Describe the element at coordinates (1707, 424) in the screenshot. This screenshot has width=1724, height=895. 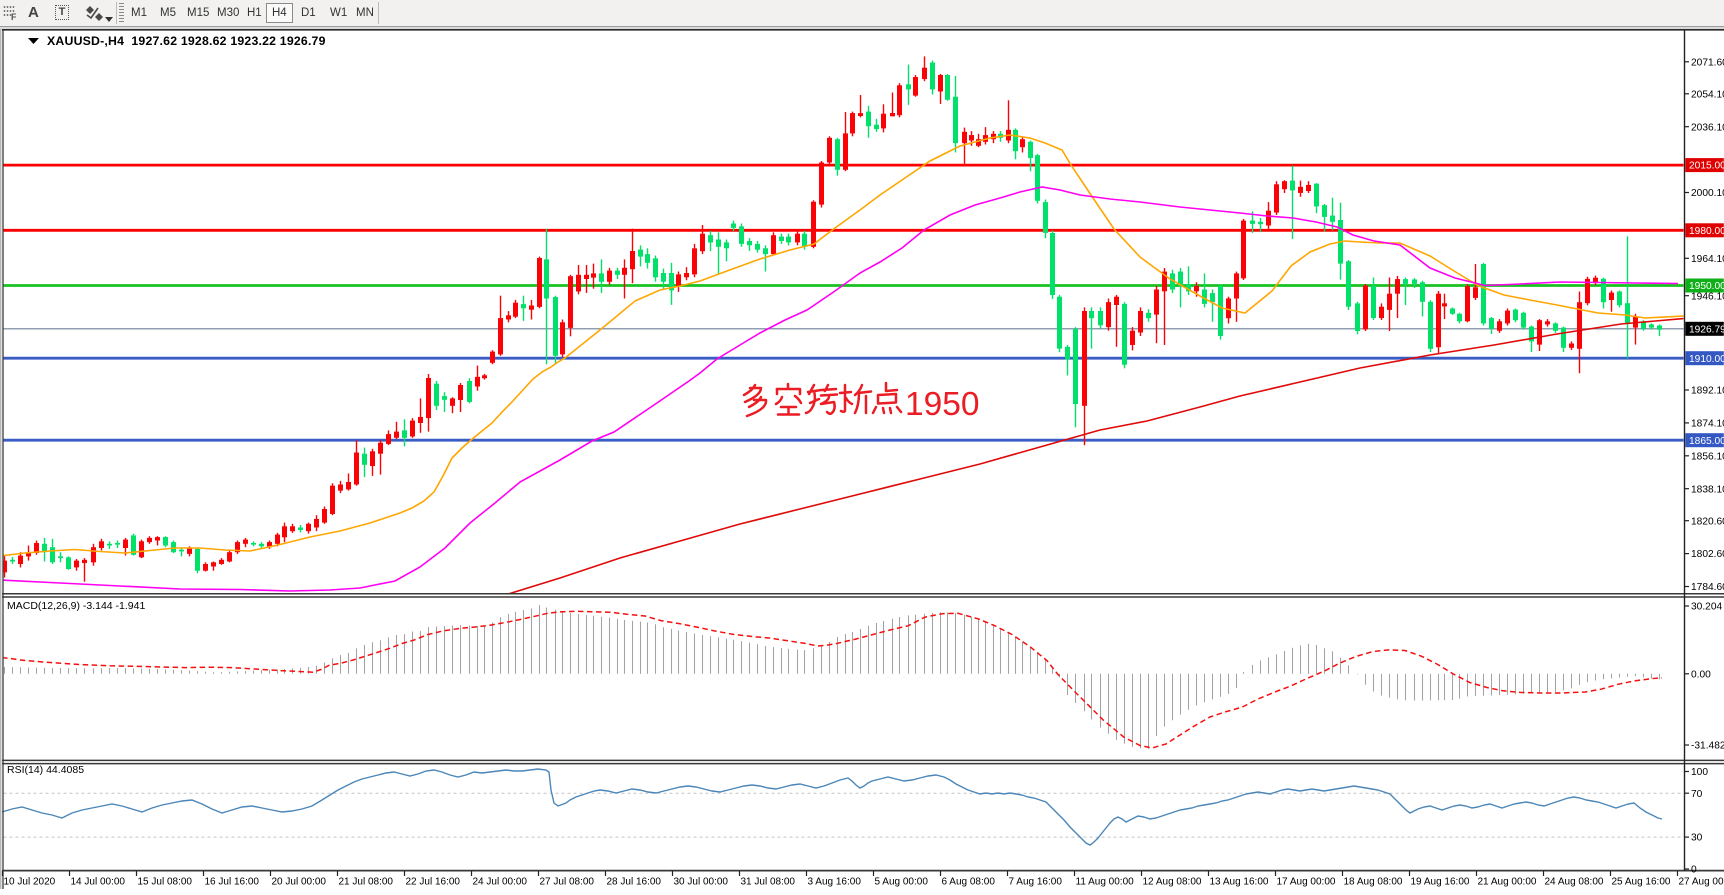
I see `svg-text: 1874.10` at that location.